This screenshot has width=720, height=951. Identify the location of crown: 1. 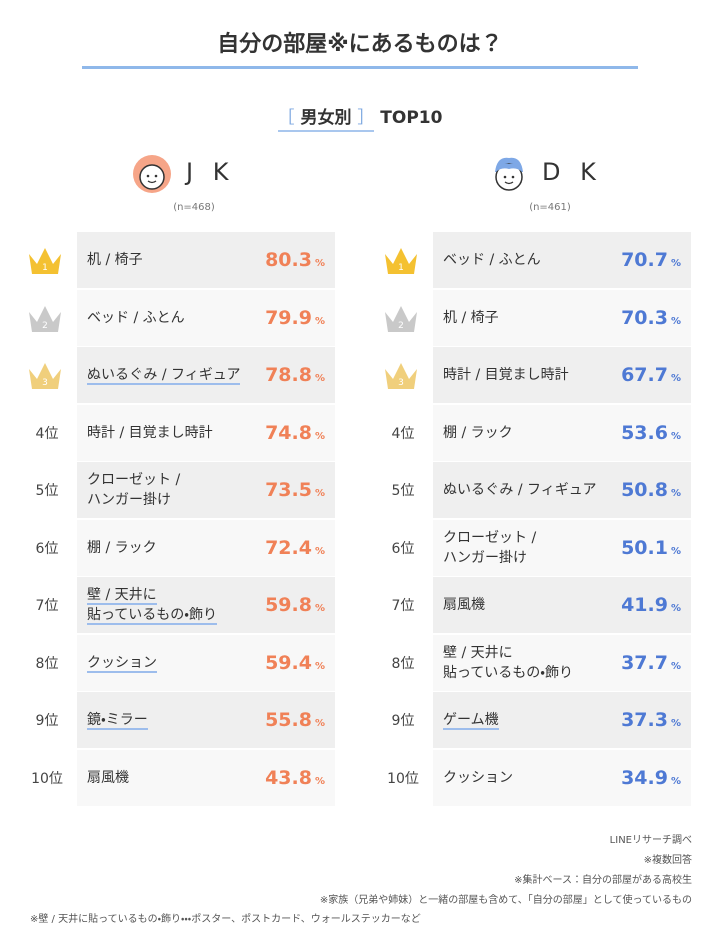
(45, 261).